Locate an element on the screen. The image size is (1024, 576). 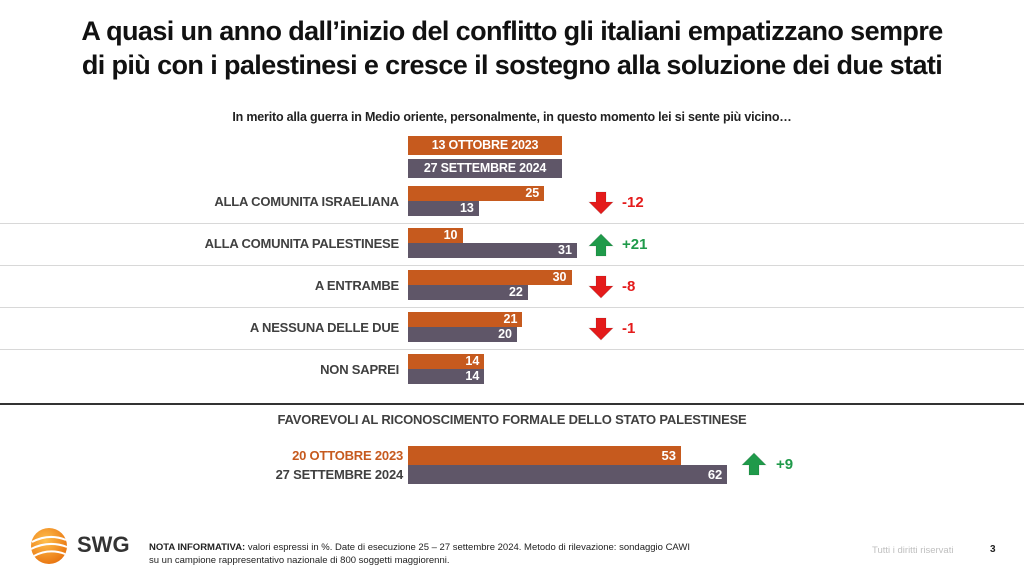
category-label: ALLA COMUNITA ISRAELIANA is located at coordinates (306, 201).